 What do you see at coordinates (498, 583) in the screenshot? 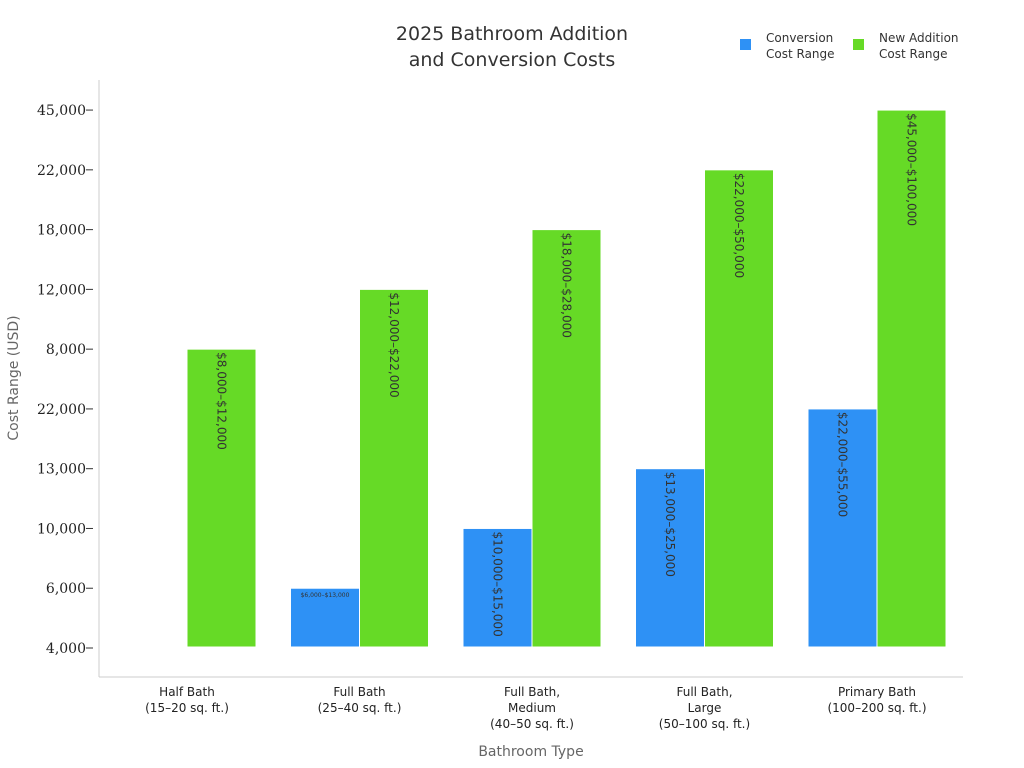
I see `bar-label: $10,000–$15,000` at bounding box center [498, 583].